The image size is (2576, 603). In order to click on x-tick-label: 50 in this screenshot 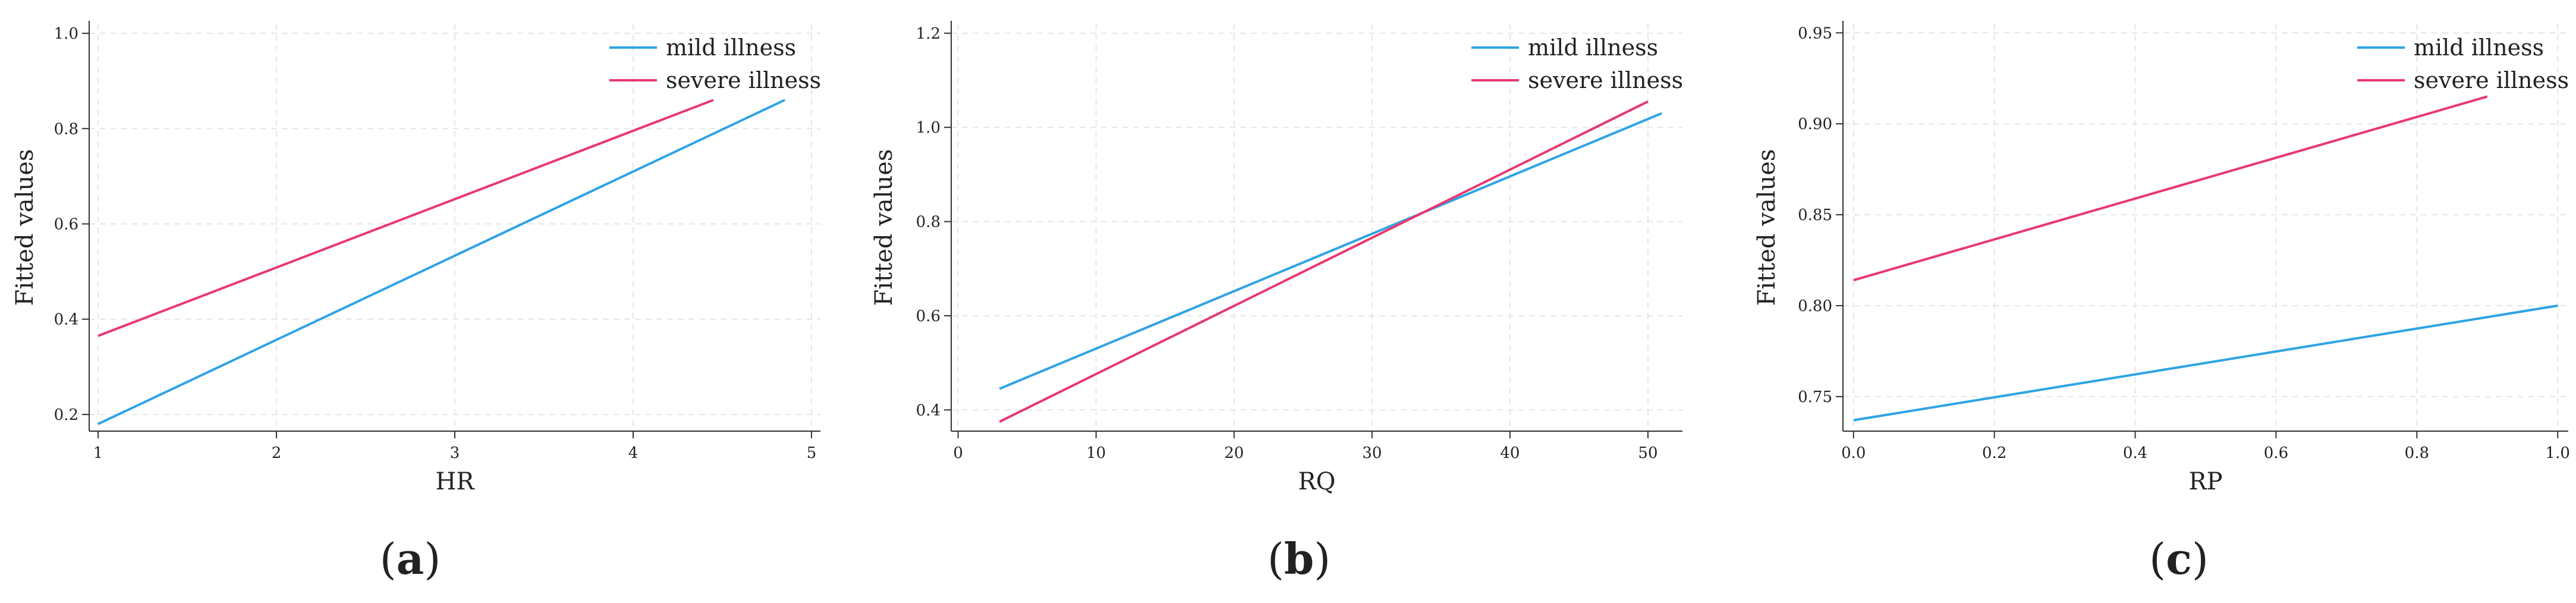, I will do `click(1647, 453)`.